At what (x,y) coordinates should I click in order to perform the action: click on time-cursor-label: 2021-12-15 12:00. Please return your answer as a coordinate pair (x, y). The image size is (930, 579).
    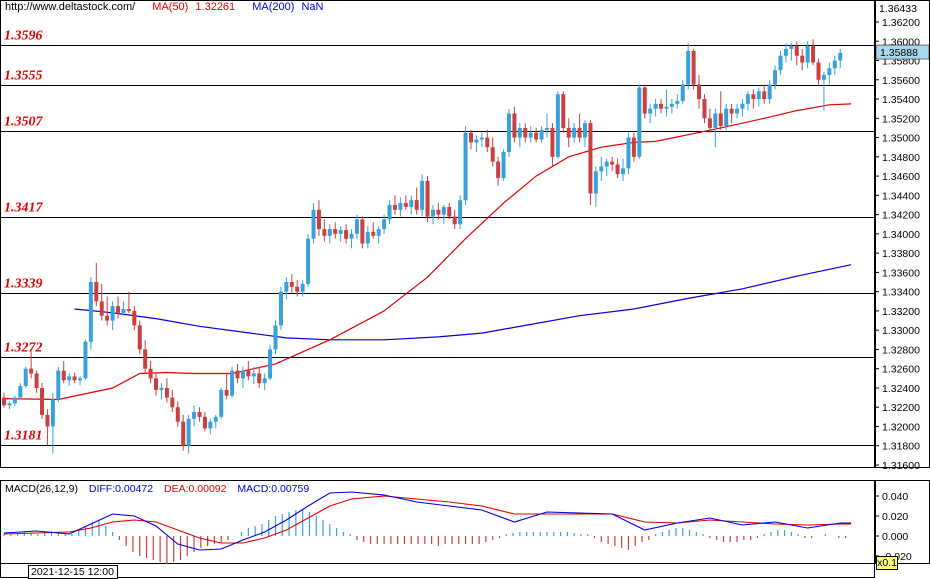
    Looking at the image, I should click on (73, 572).